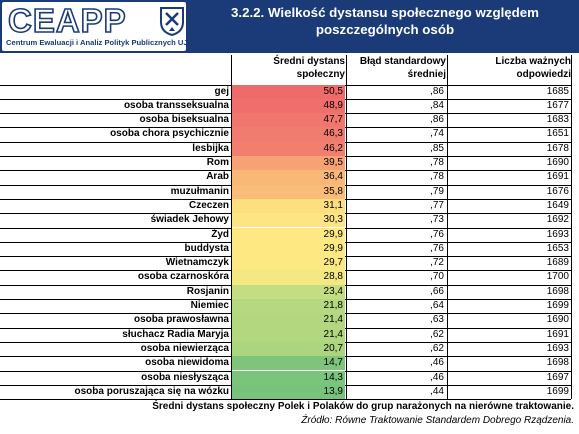 The width and height of the screenshot is (579, 434). Describe the element at coordinates (437, 263) in the screenshot. I see `se-value: ,72` at that location.